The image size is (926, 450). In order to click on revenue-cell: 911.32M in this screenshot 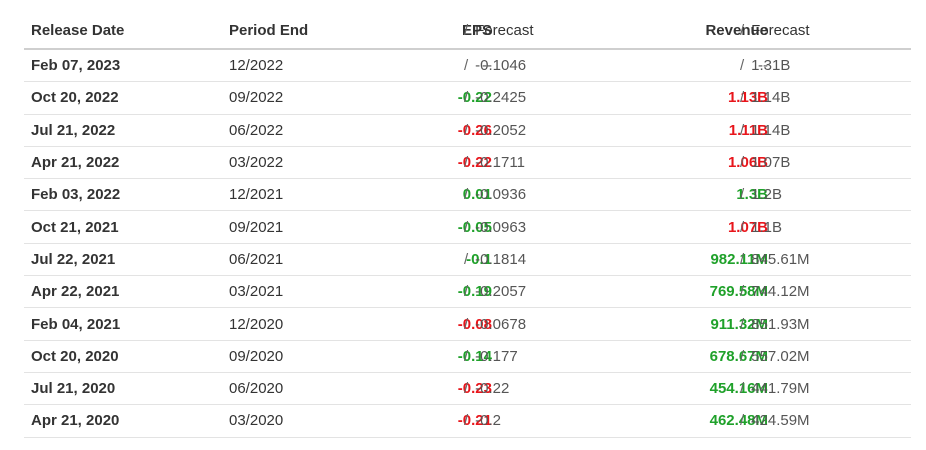, I will do `click(676, 323)`.